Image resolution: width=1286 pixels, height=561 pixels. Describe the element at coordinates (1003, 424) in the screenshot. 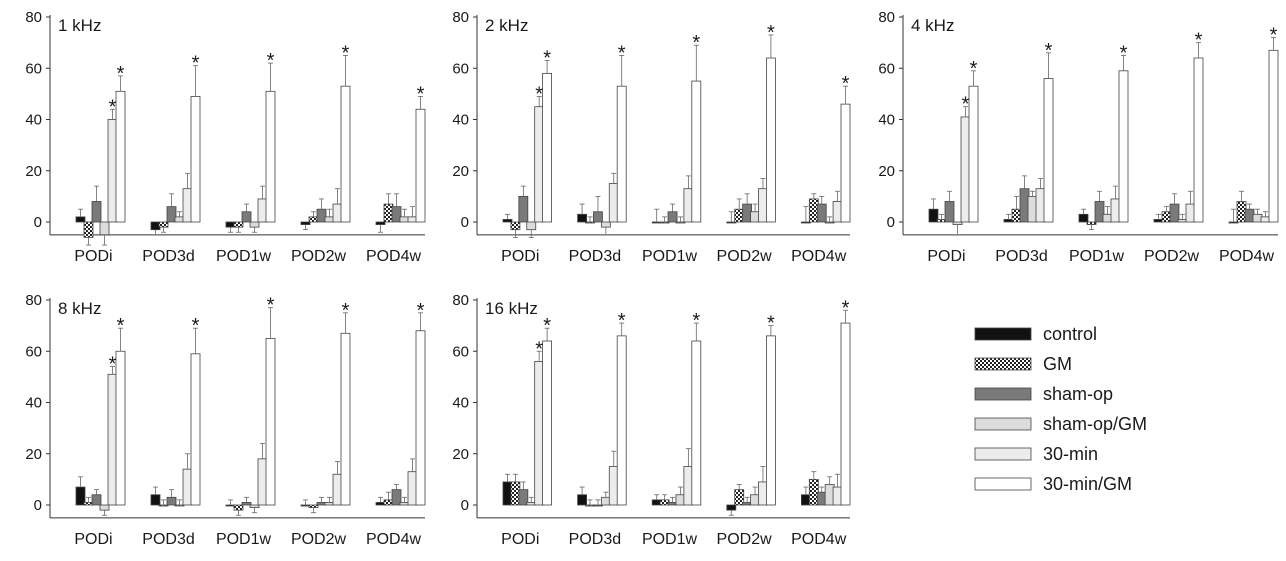

I see `legend-swatch-sham-op-gm` at that location.